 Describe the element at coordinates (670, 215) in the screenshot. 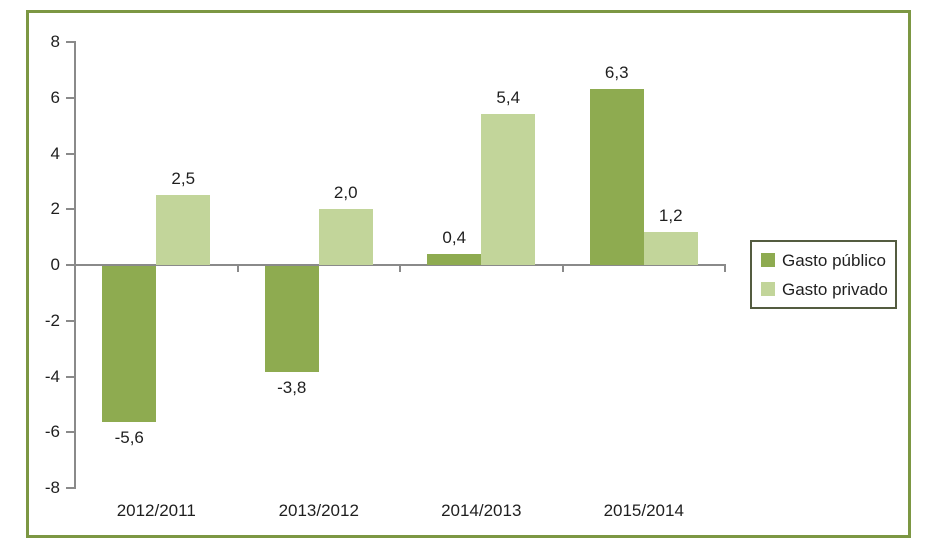

I see `bar-value-label: 1,2` at that location.